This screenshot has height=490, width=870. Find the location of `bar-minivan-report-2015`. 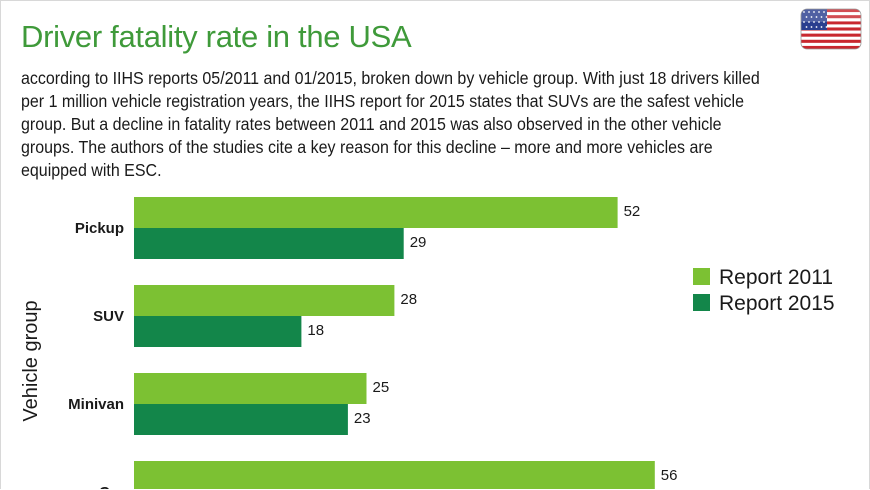

bar-minivan-report-2015 is located at coordinates (241, 419).